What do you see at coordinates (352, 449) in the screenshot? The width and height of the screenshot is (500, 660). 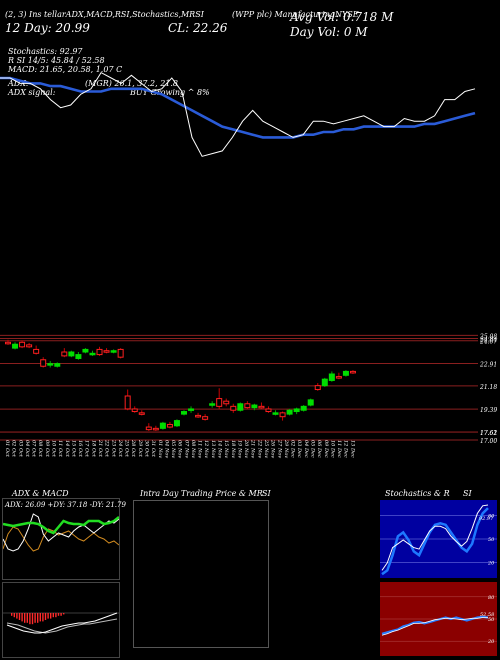 I see `date-tick-label: 13 Dec` at bounding box center [352, 449].